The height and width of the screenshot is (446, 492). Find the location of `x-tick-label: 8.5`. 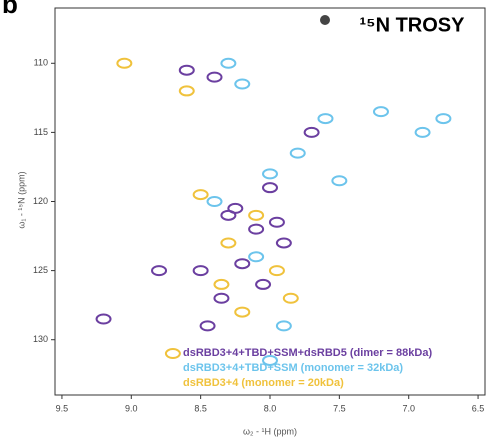

x-tick-label: 8.5 is located at coordinates (200, 408).